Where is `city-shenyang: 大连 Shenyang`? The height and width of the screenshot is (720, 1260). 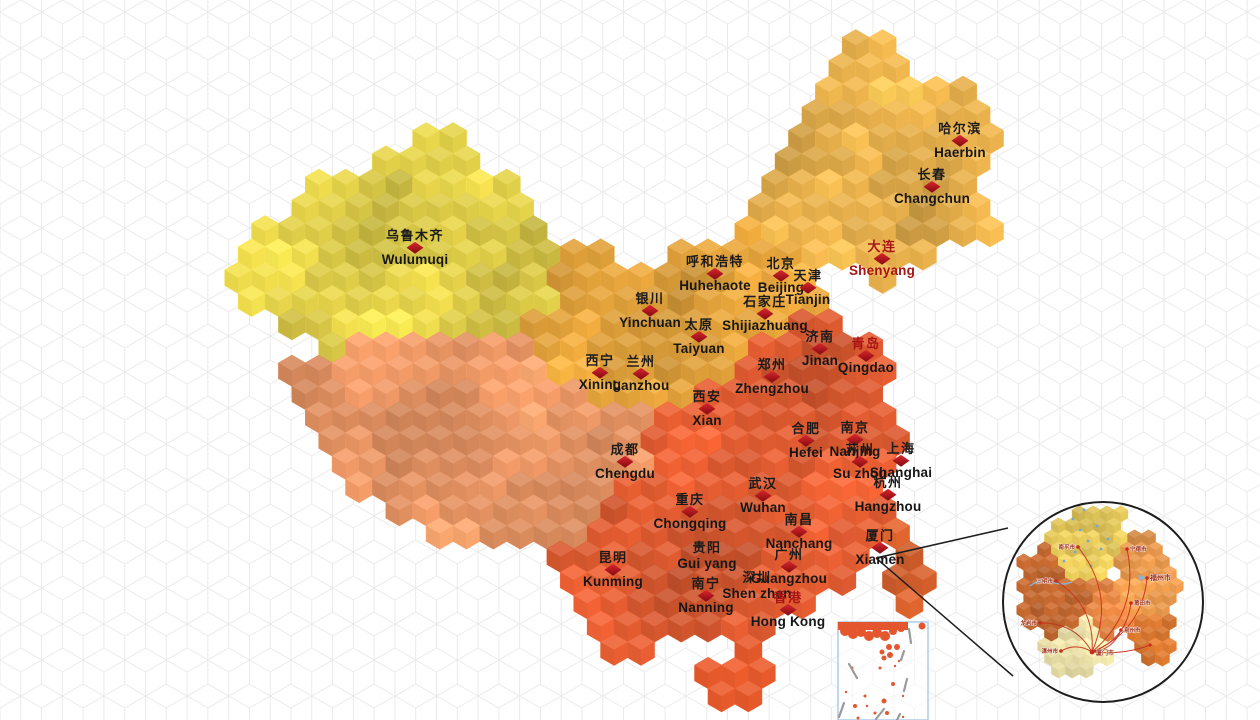 city-shenyang: 大连 Shenyang is located at coordinates (882, 259).